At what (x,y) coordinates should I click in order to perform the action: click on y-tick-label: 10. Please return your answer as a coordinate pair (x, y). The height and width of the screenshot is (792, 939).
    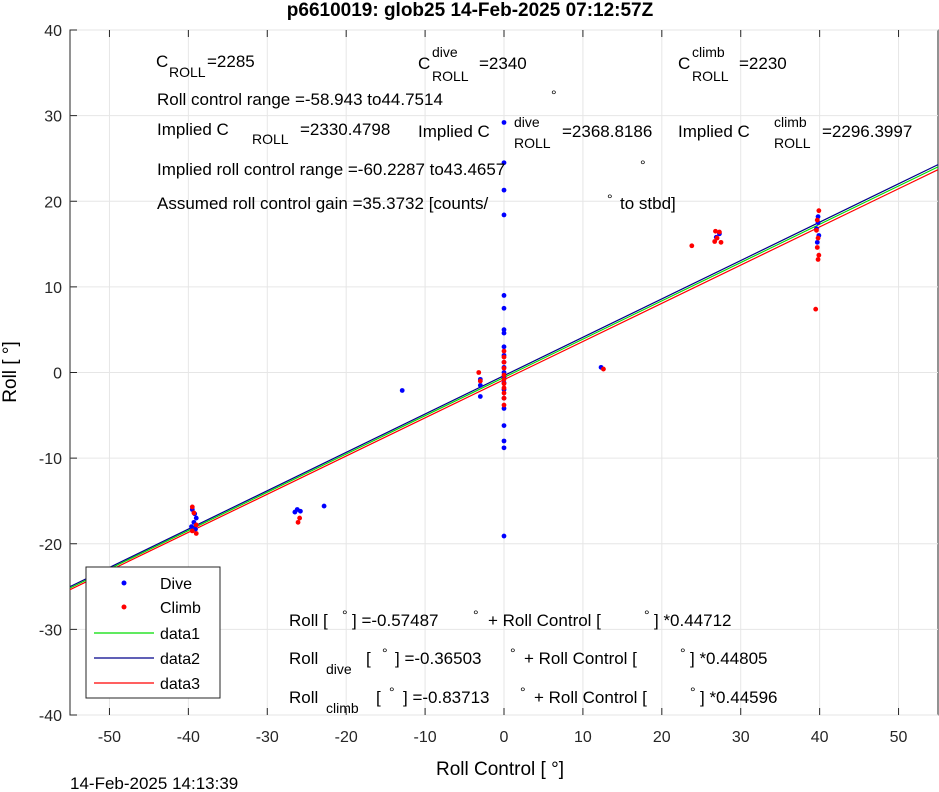
    Looking at the image, I should click on (53, 288).